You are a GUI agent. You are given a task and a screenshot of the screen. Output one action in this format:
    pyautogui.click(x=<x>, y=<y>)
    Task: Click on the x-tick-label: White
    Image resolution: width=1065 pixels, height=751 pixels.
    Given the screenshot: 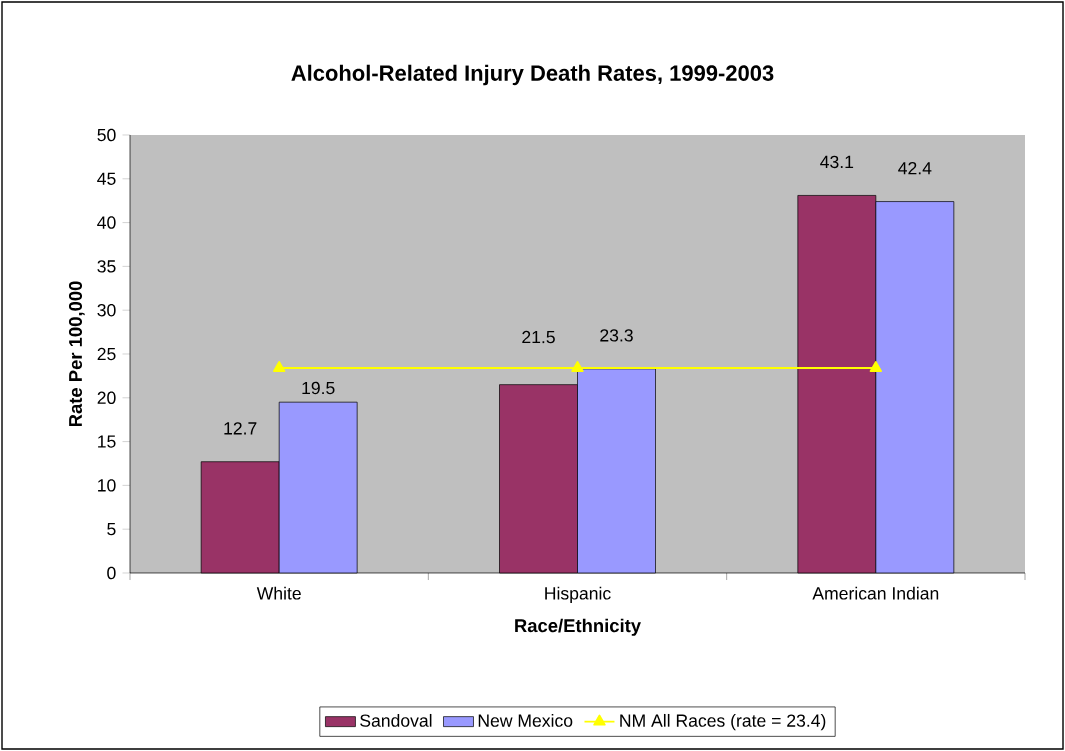 What is the action you would take?
    pyautogui.click(x=278, y=593)
    